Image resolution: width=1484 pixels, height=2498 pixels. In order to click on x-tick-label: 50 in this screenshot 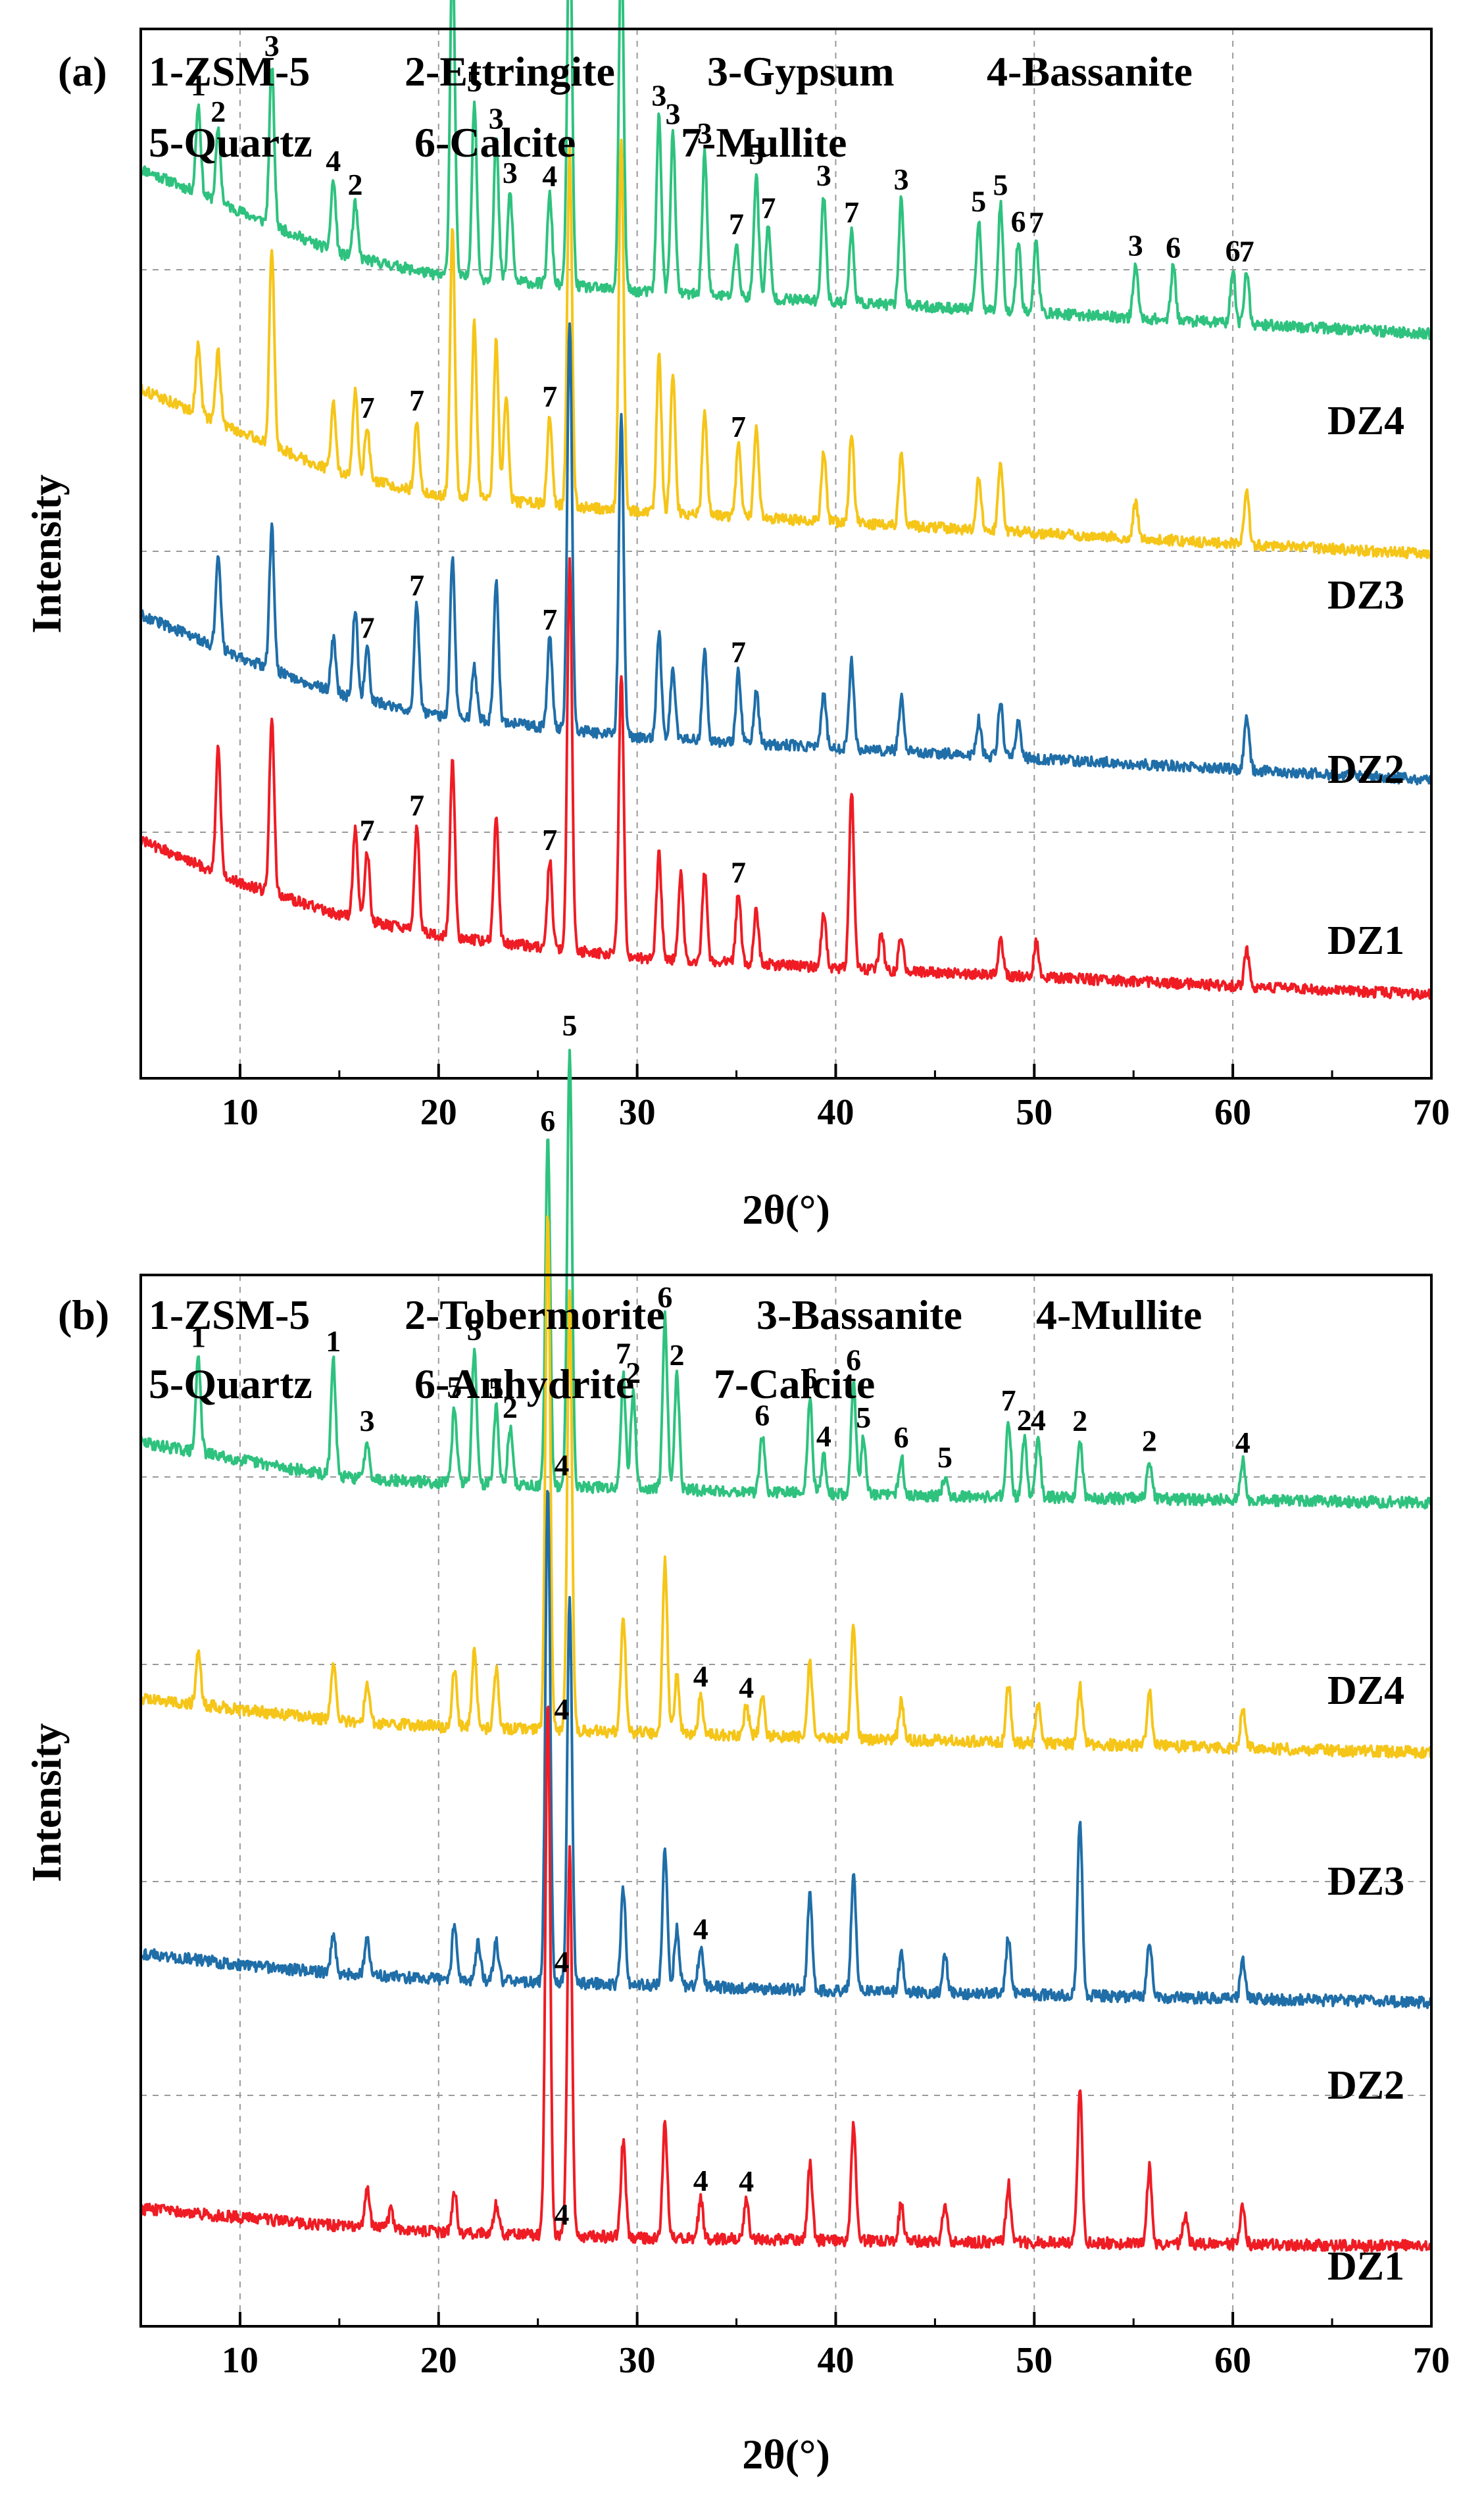, I will do `click(1034, 2360)`.